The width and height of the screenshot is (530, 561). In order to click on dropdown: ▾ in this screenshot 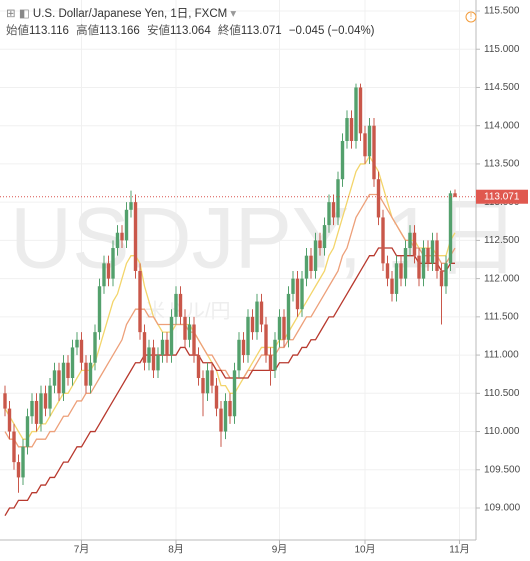, I will do `click(232, 14)`.